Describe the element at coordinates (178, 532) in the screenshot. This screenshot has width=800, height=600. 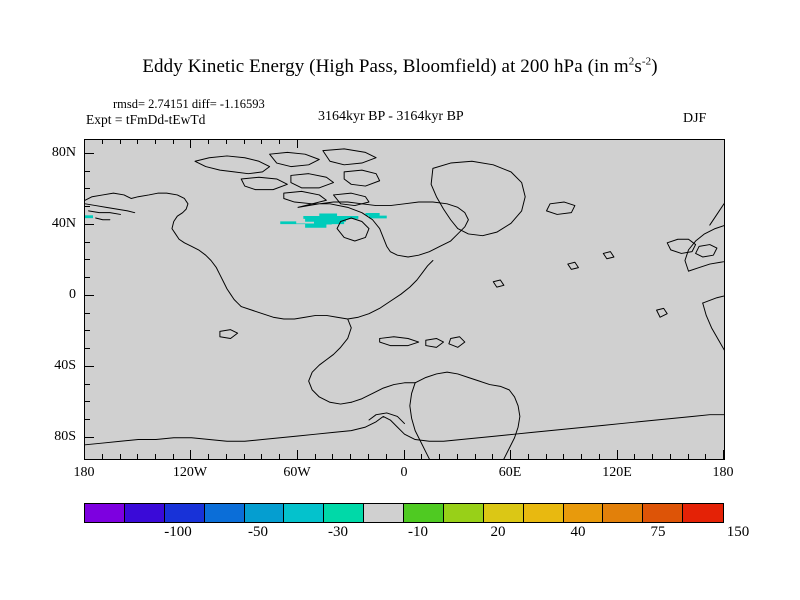
I see `colorbar-label-neg100: -100` at that location.